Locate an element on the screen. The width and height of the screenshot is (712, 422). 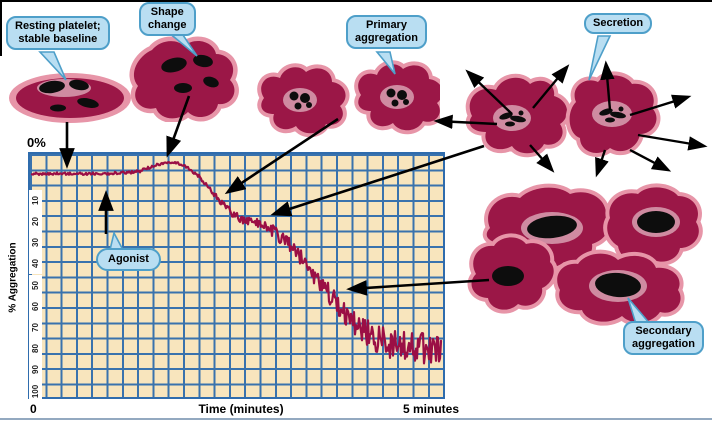
arrow-primary-to-curve is located at coordinates (281, 156).